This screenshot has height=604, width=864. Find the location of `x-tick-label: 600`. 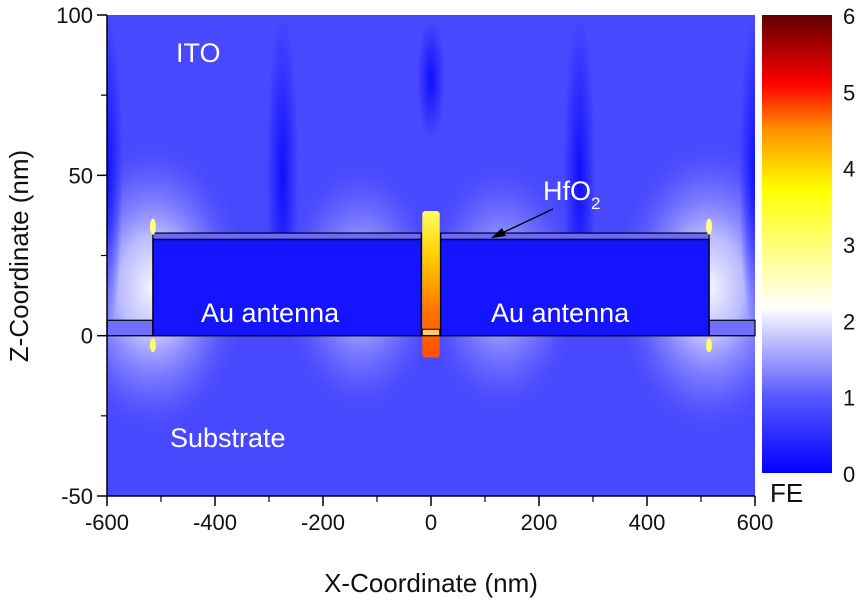

x-tick-label: 600 is located at coordinates (755, 522).